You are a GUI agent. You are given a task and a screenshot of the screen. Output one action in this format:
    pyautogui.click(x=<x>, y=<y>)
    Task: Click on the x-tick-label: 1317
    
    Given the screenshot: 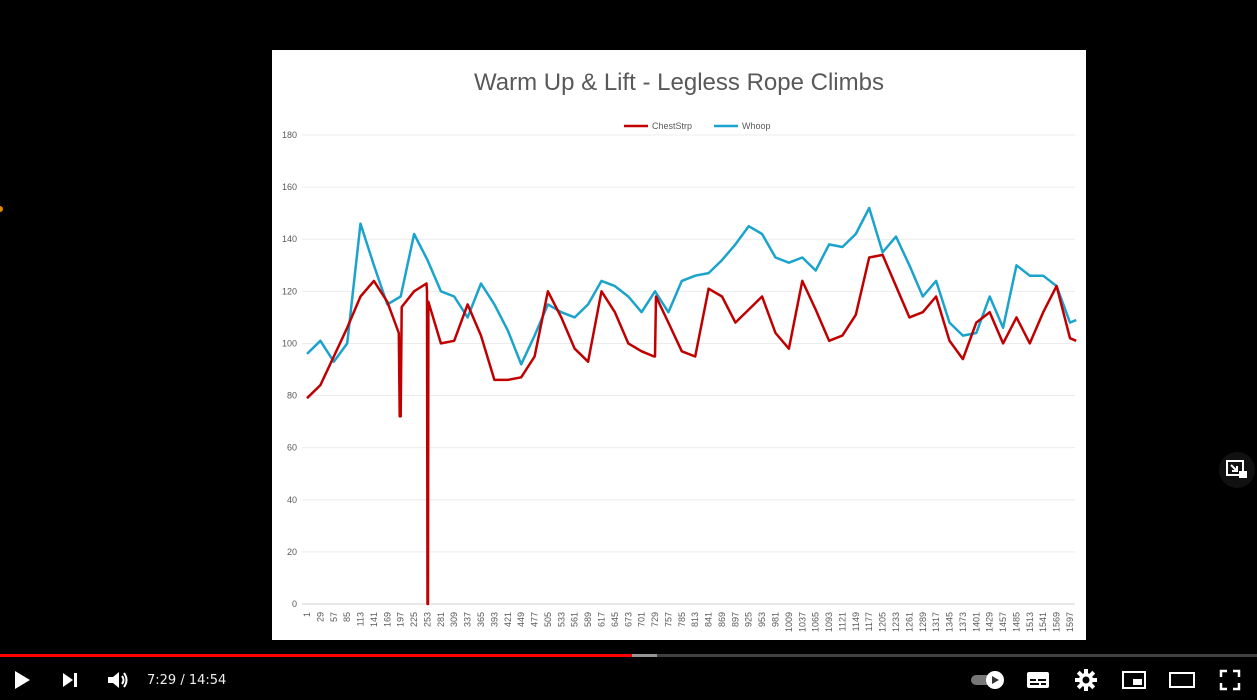 What is the action you would take?
    pyautogui.click(x=936, y=622)
    